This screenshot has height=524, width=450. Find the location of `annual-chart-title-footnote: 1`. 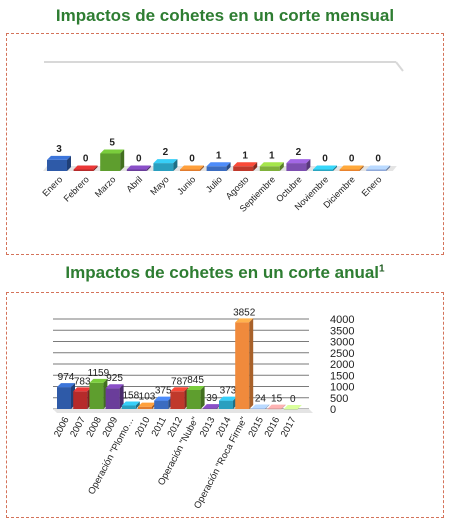

annual-chart-title-footnote: 1 is located at coordinates (382, 269).